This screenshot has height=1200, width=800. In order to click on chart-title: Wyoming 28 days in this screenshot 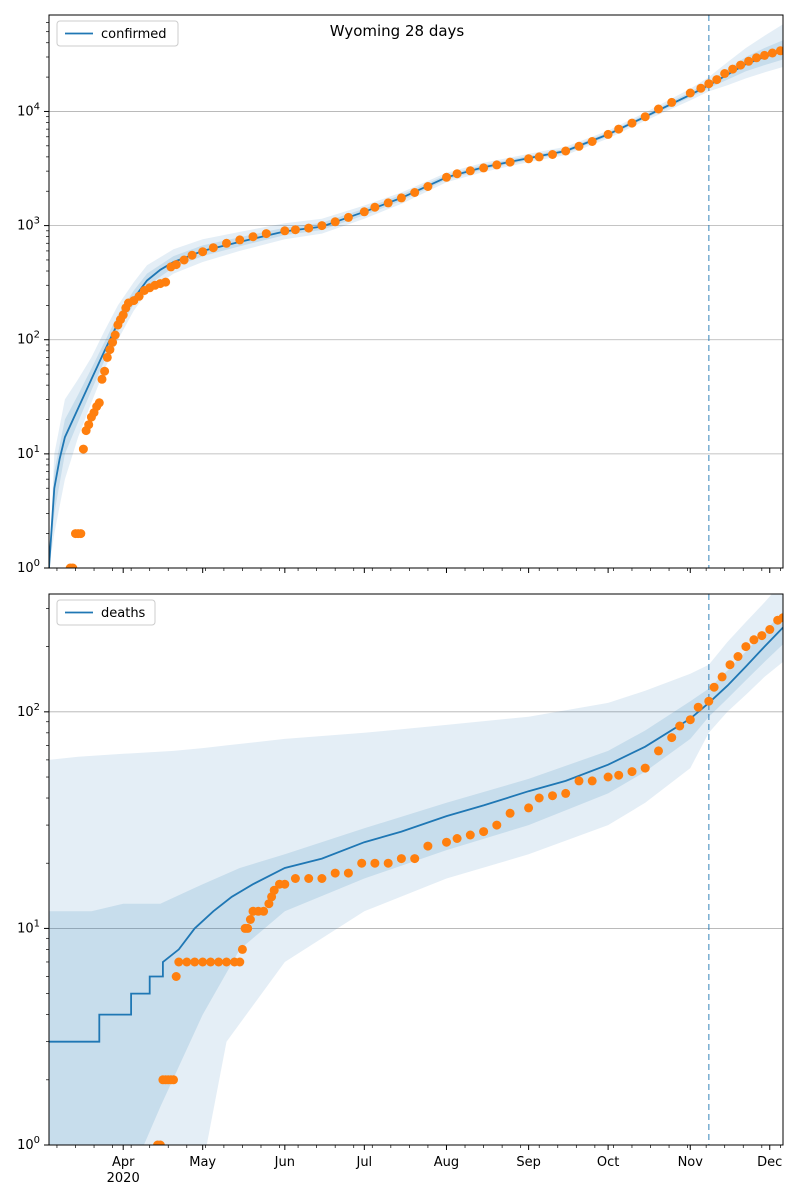, I will do `click(397, 31)`.